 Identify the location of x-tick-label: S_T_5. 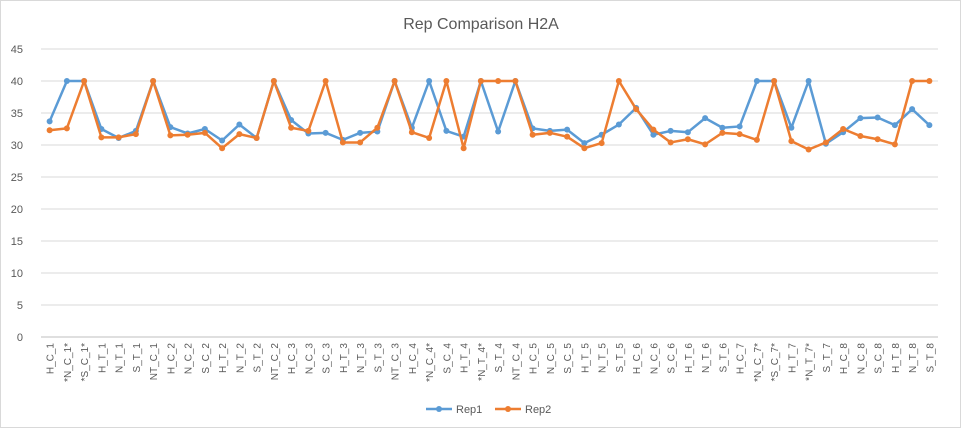
(620, 358).